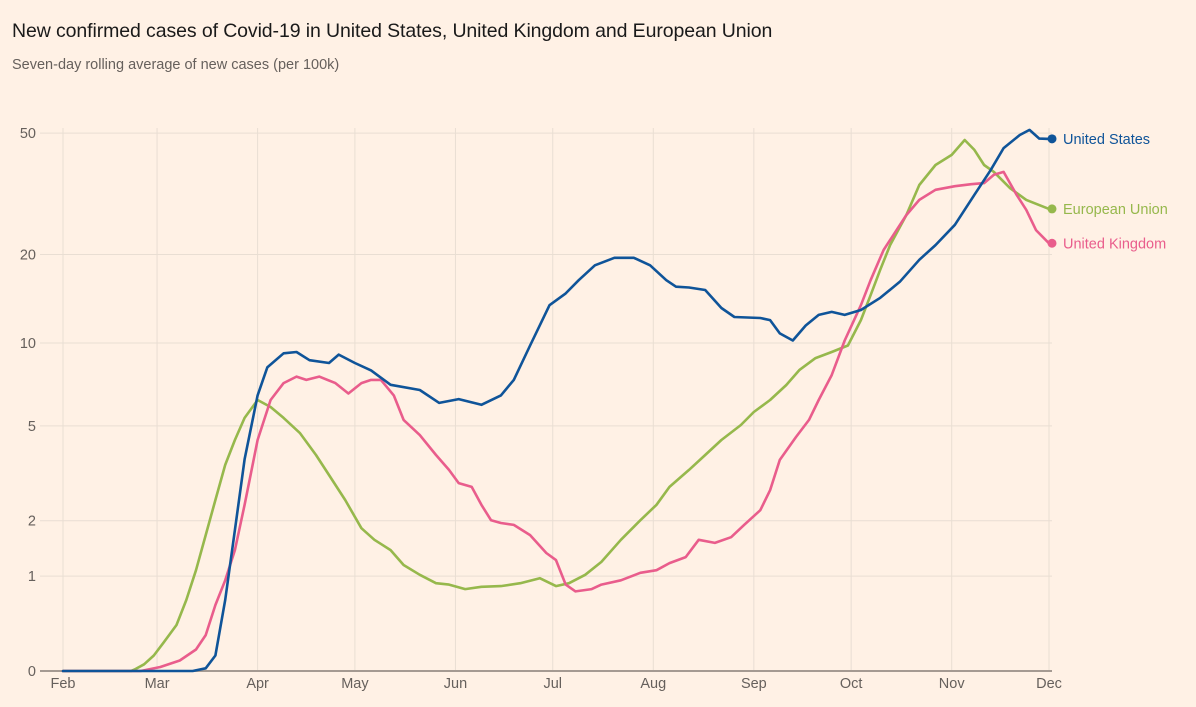 Image resolution: width=1196 pixels, height=707 pixels. I want to click on x-tick-label: Aug, so click(653, 684).